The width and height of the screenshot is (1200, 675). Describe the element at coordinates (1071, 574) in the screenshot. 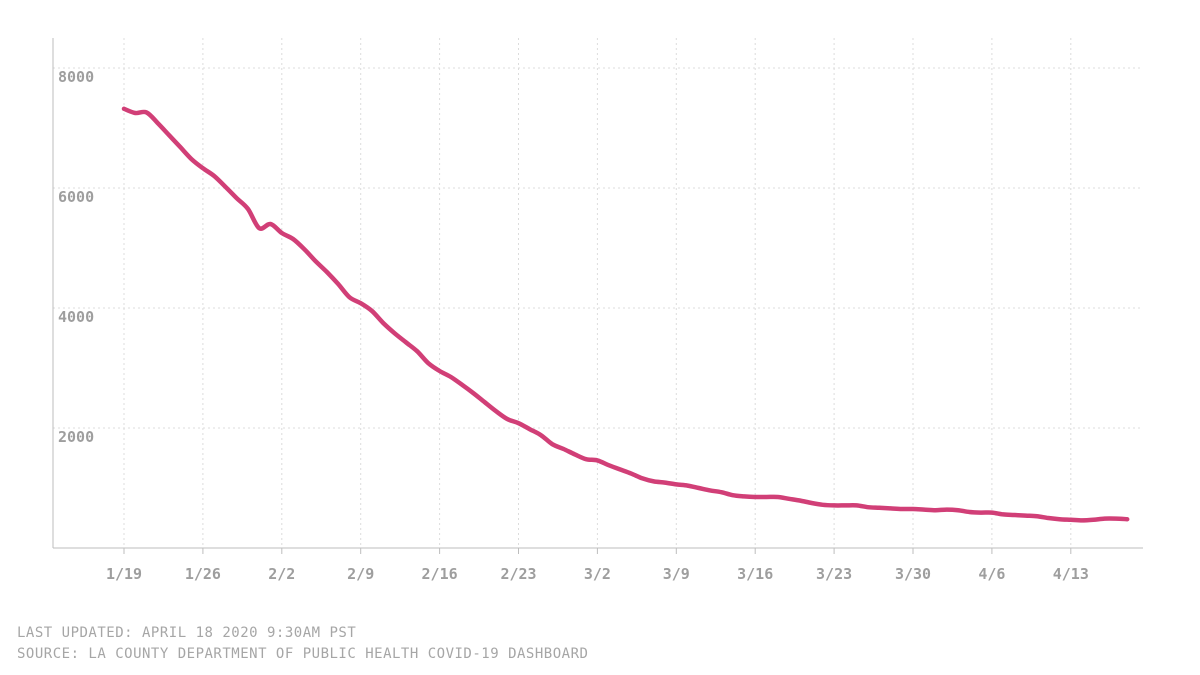

I see `x-tick-label: 4/13` at that location.